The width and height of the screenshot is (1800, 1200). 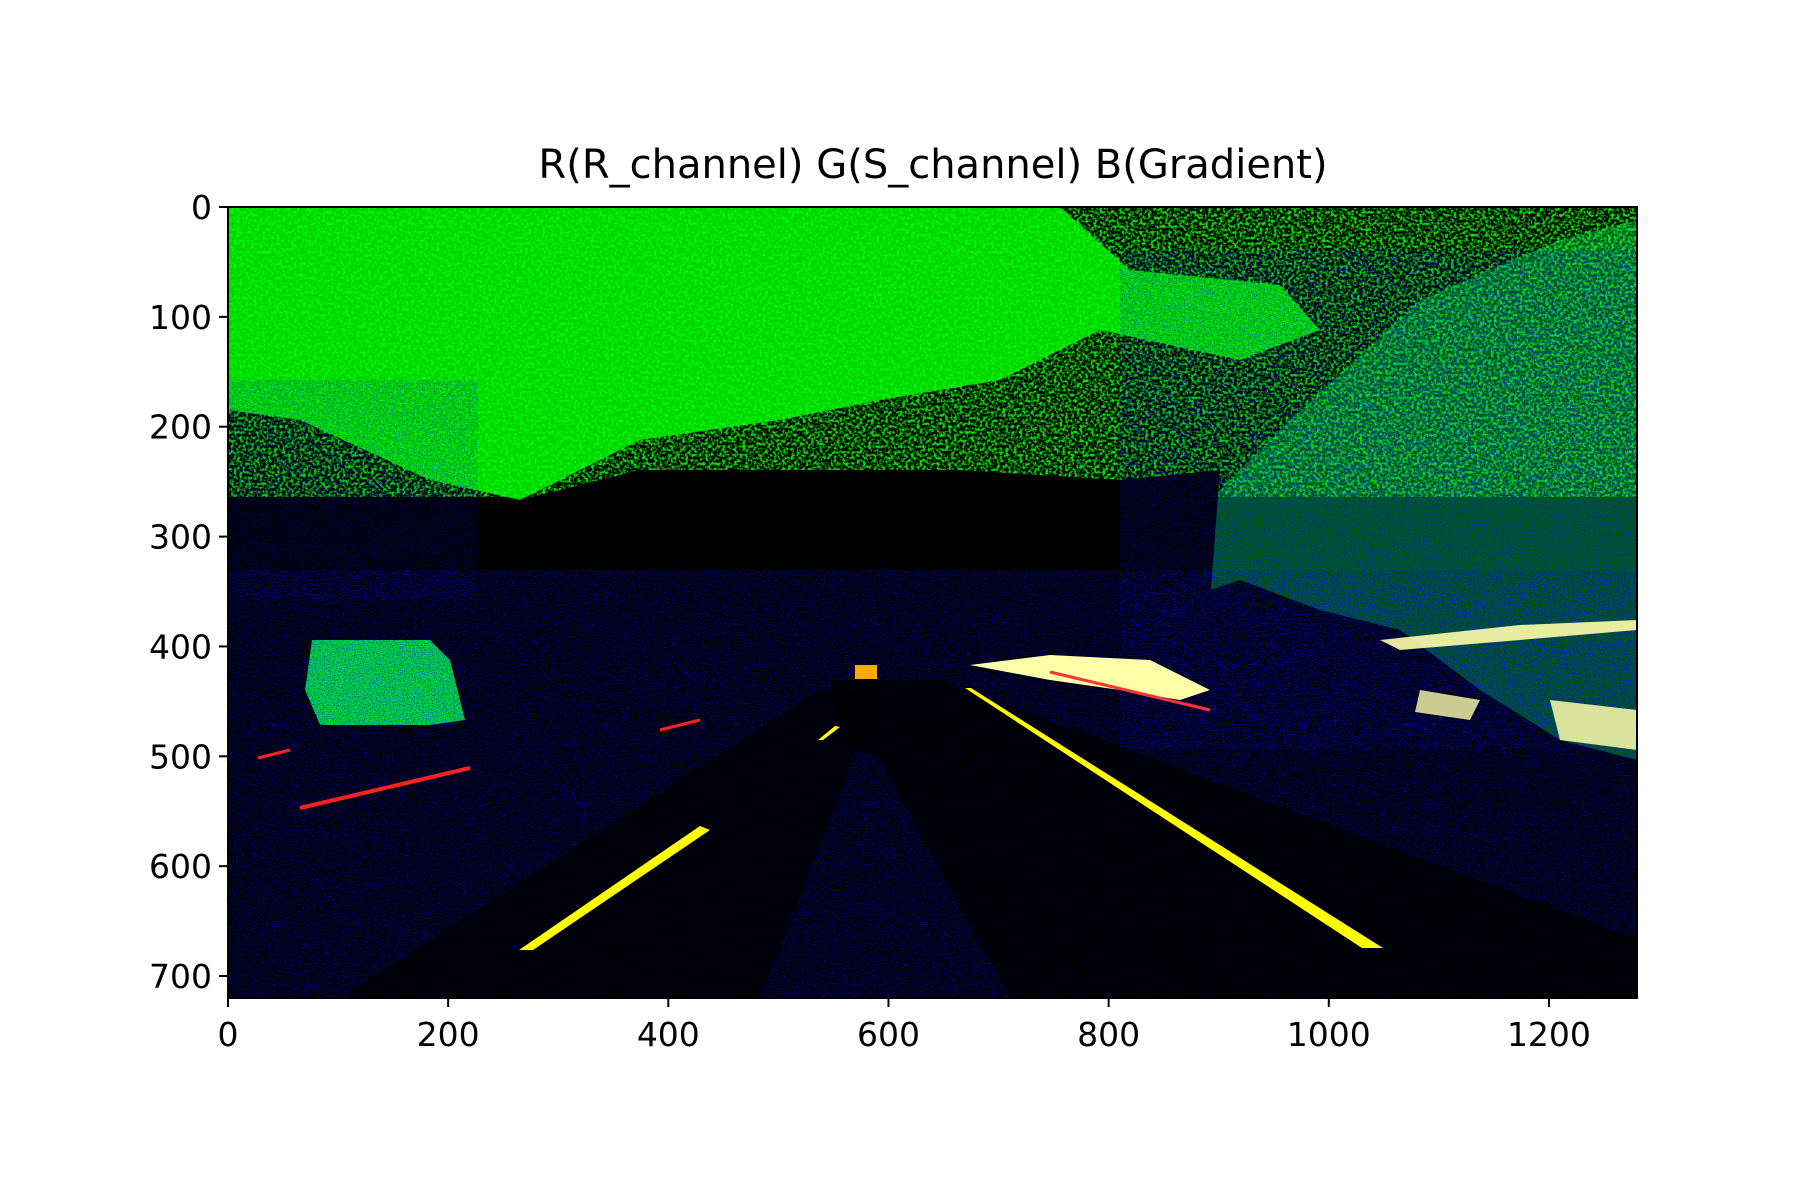 I want to click on left-lane-line, so click(x=614, y=888).